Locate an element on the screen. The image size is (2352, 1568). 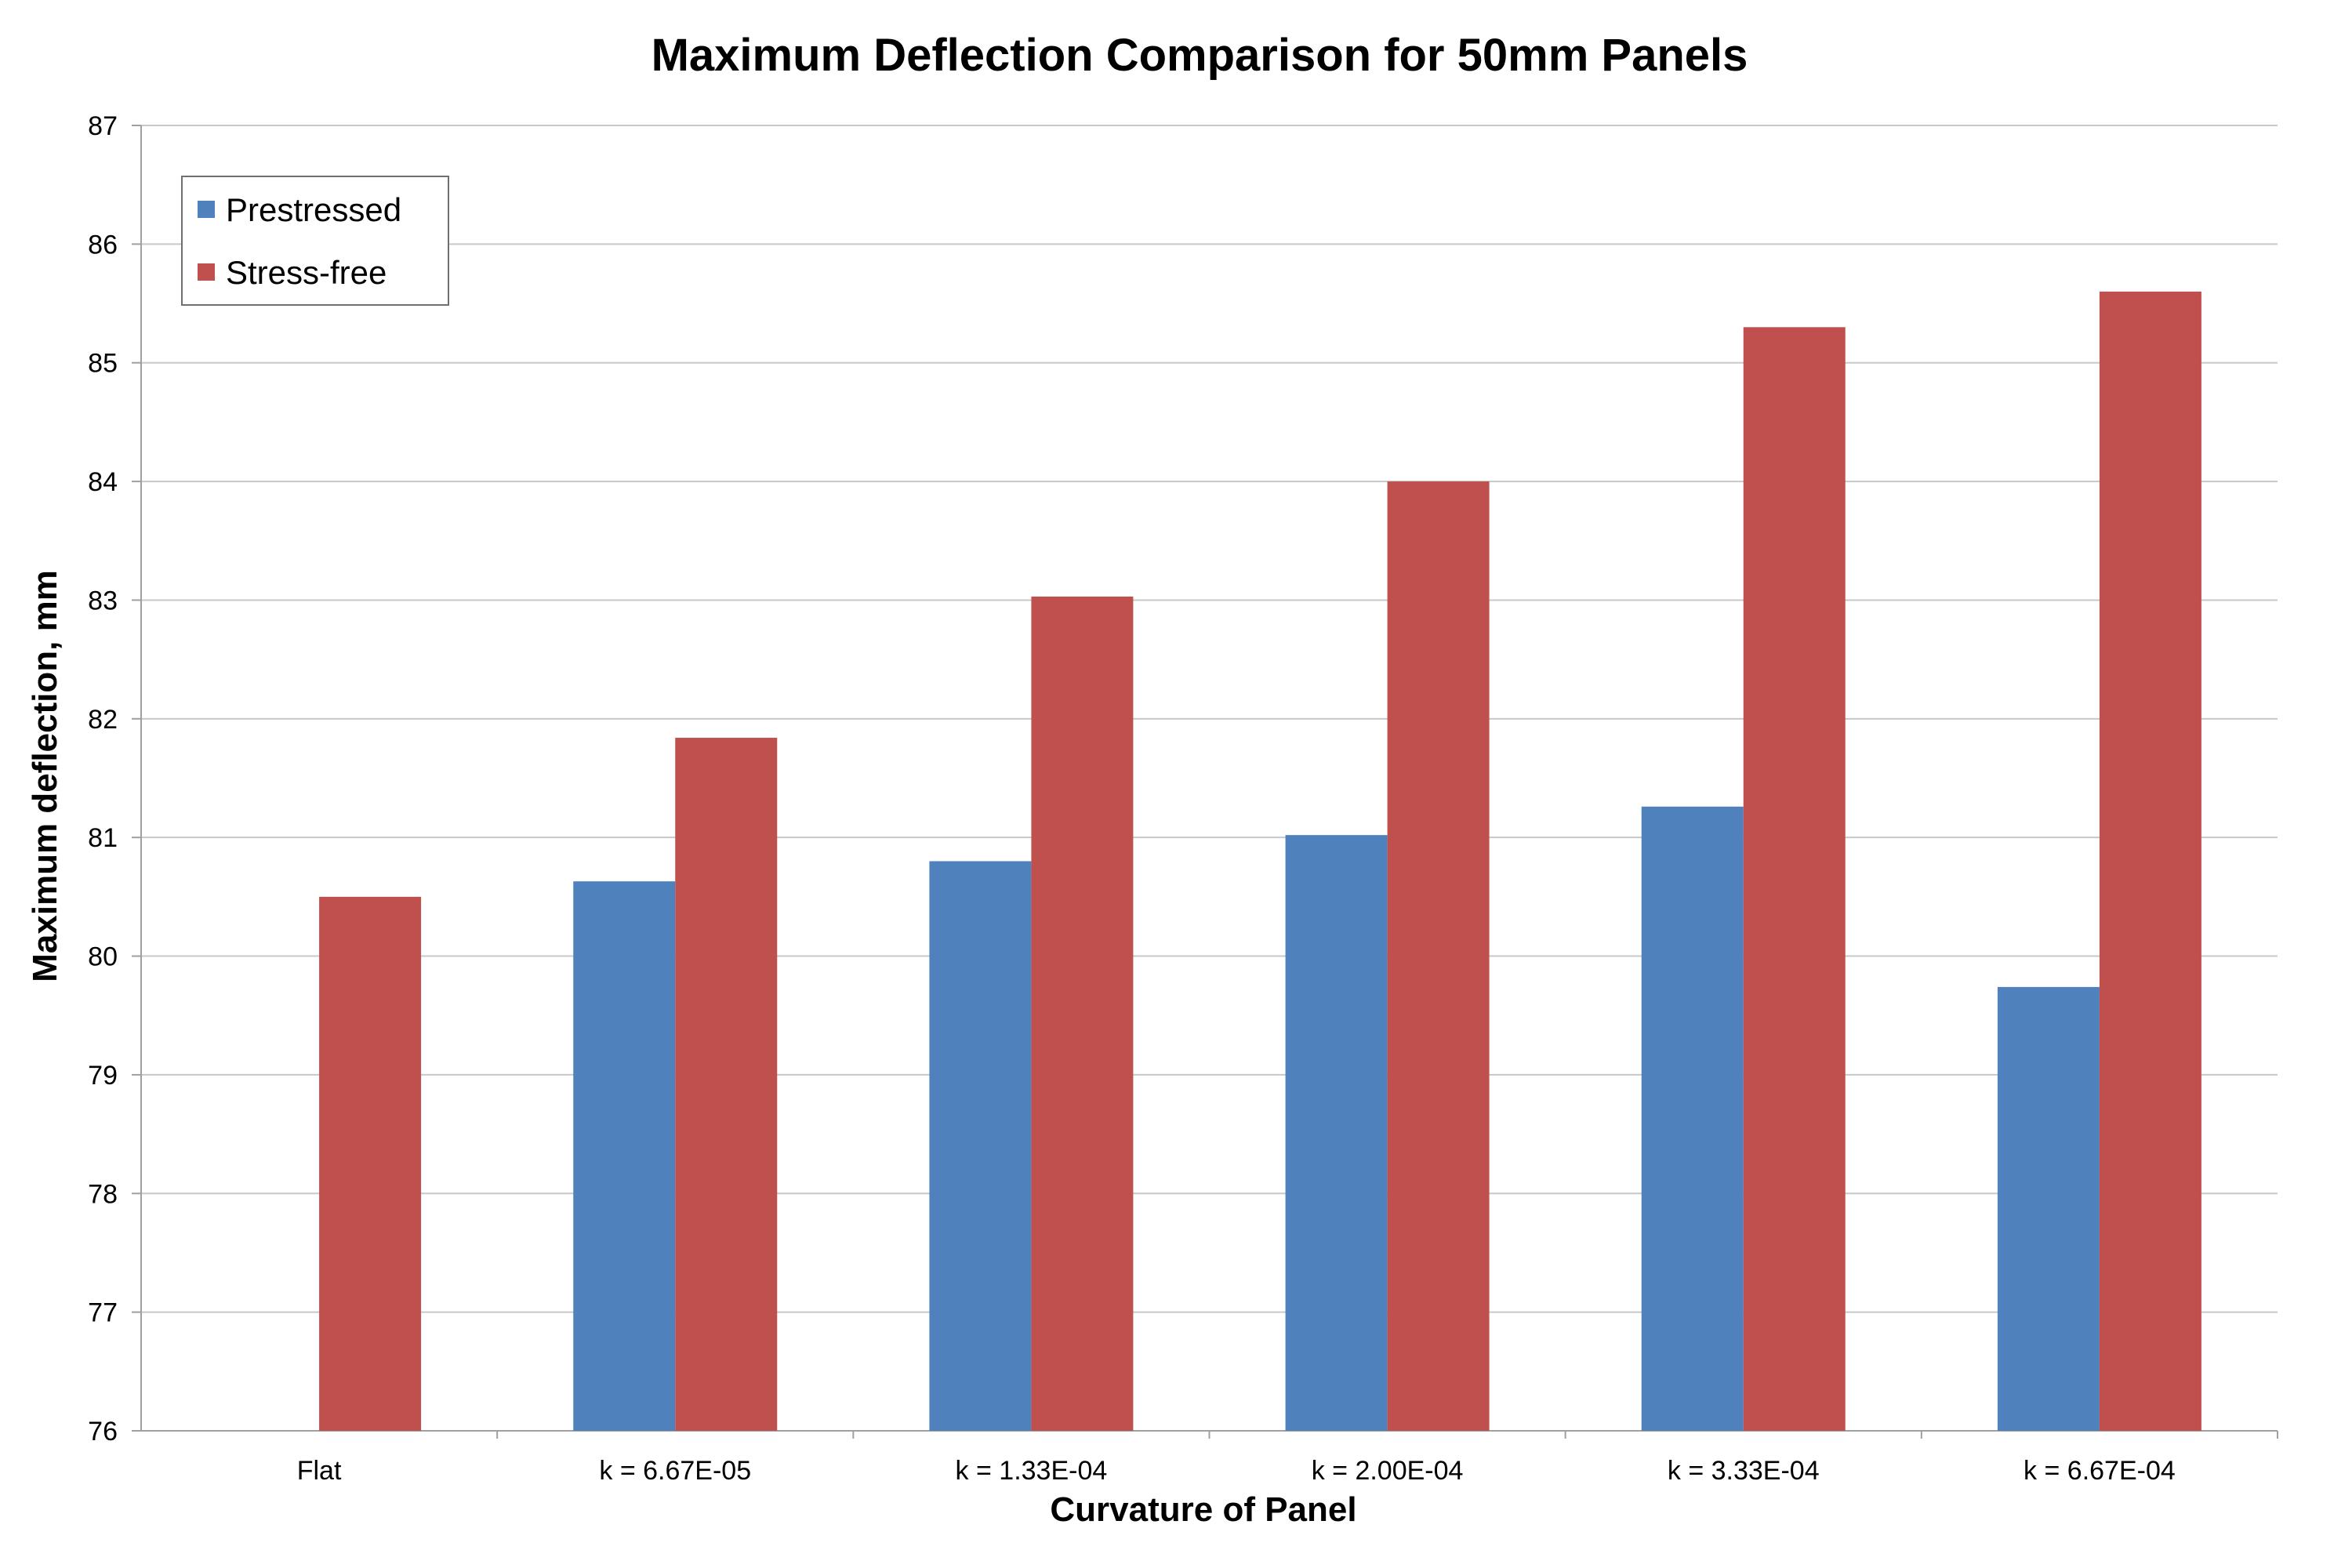
y-tick-label: 84 is located at coordinates (103, 482).